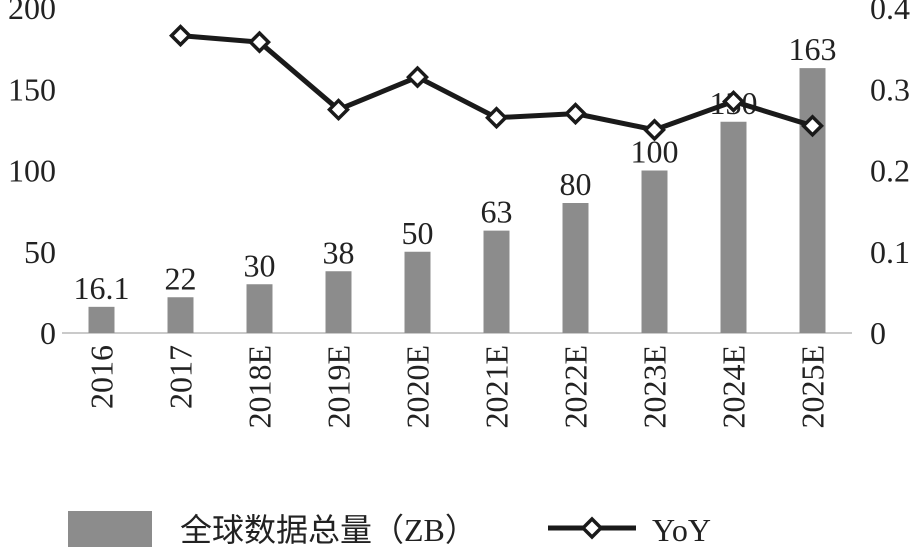 The height and width of the screenshot is (556, 922). I want to click on left-axis-tick-label: 50, so click(40, 252).